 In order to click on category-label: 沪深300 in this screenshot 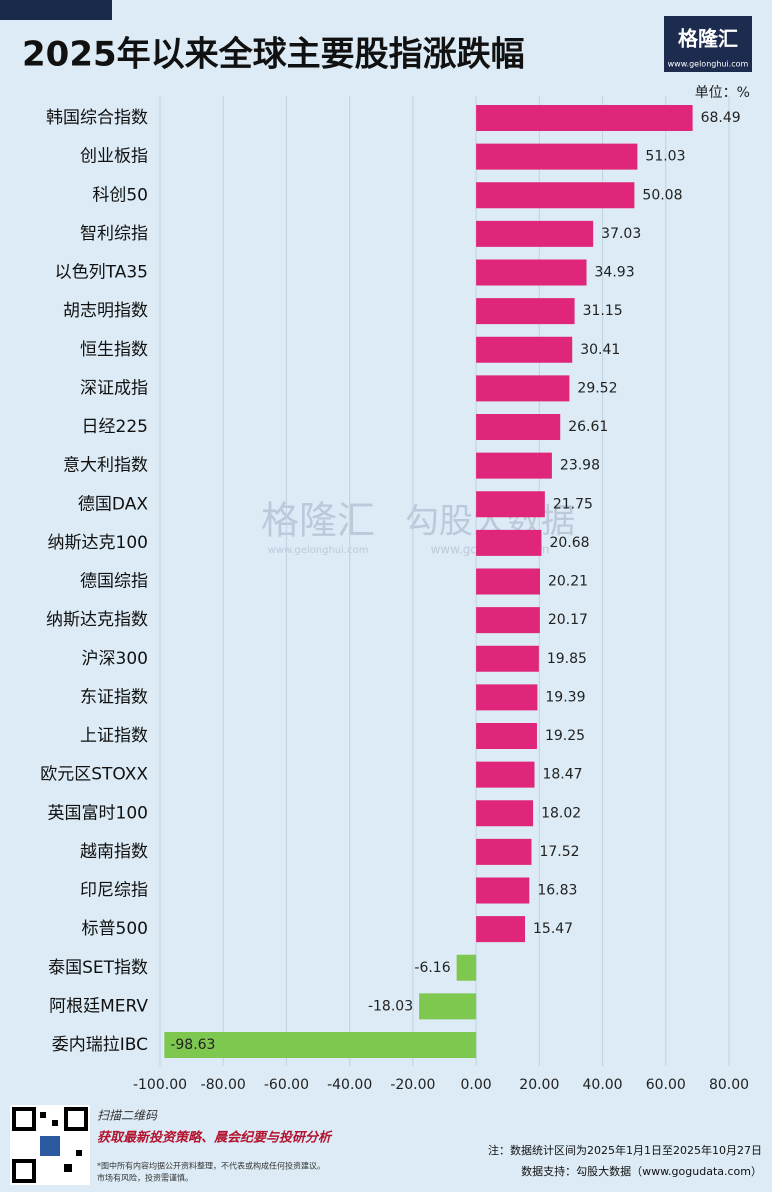, I will do `click(115, 659)`.